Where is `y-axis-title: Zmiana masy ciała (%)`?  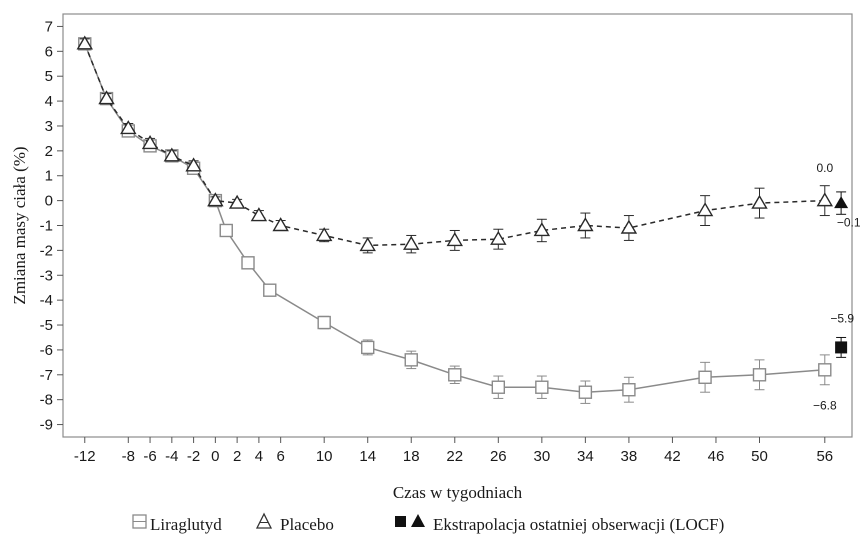 y-axis-title: Zmiana masy ciała (%) is located at coordinates (19, 225).